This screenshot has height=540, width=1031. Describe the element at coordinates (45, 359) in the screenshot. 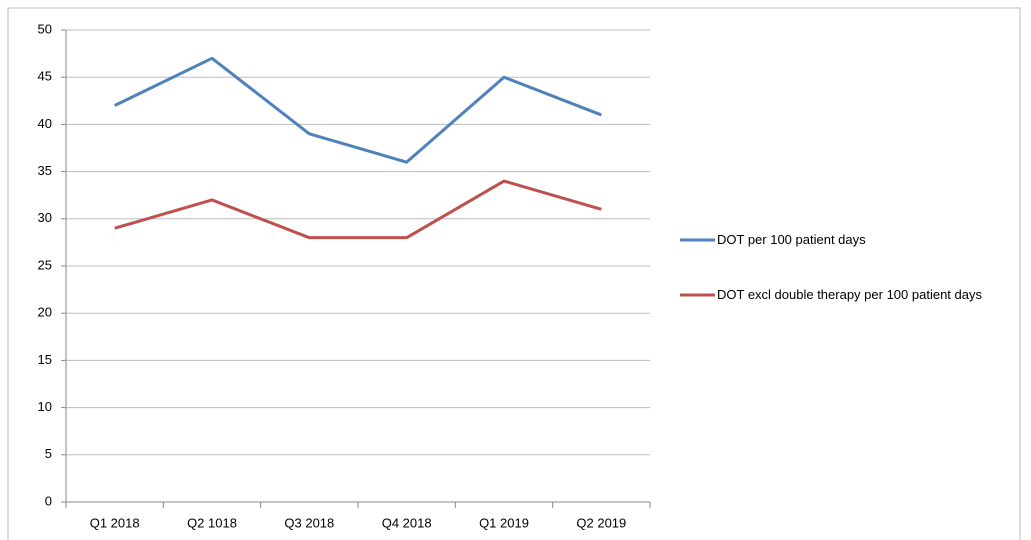

I see `y-tick-label: 15` at that location.